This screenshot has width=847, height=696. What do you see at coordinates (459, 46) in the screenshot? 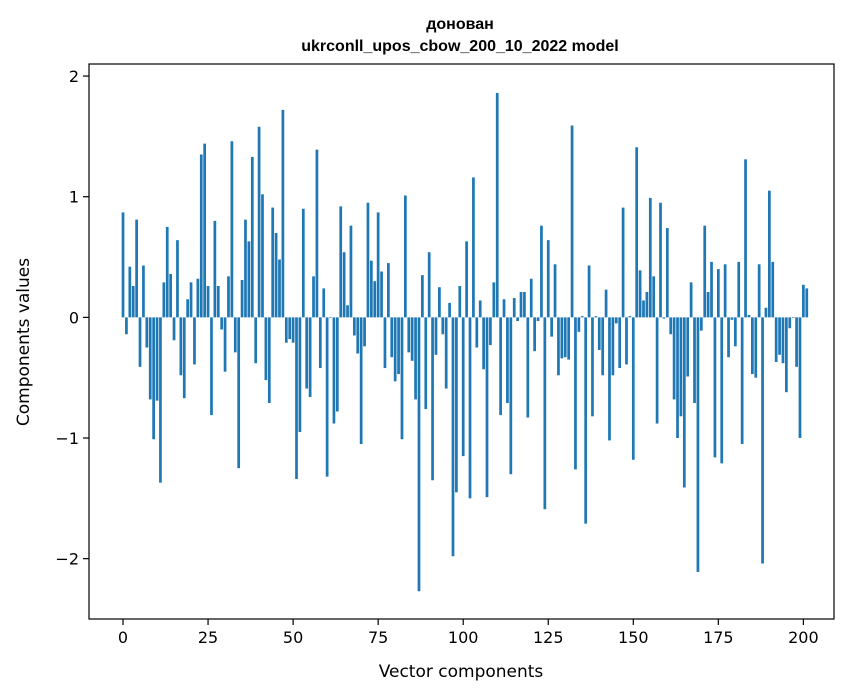
I see `chart-title-line-2: ukrconll_upos_cbow_200_10_2022 model` at bounding box center [459, 46].